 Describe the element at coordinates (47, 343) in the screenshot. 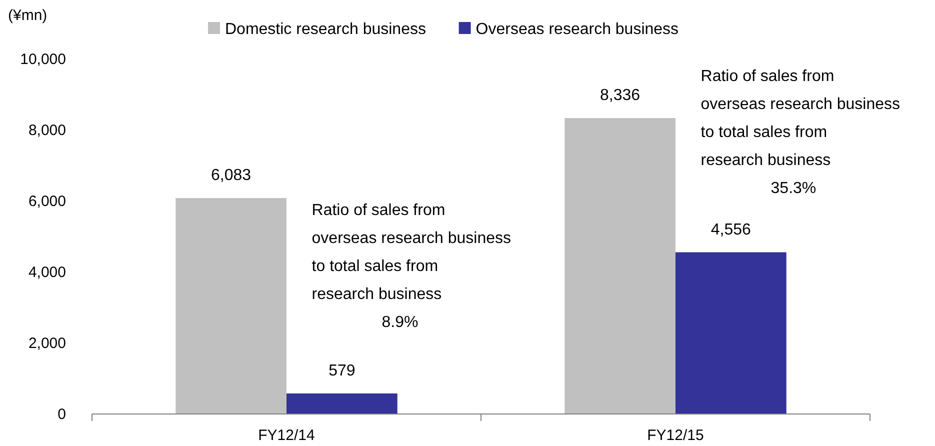

I see `y-tick-label: 2,000` at that location.